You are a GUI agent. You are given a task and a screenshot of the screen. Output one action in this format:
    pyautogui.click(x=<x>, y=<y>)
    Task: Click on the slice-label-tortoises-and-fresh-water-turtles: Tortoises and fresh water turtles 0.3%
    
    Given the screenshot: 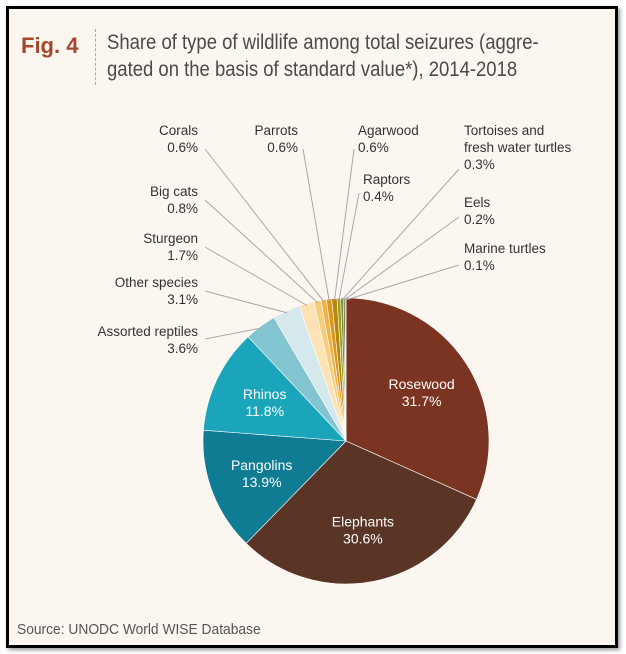 What is the action you would take?
    pyautogui.click(x=518, y=147)
    